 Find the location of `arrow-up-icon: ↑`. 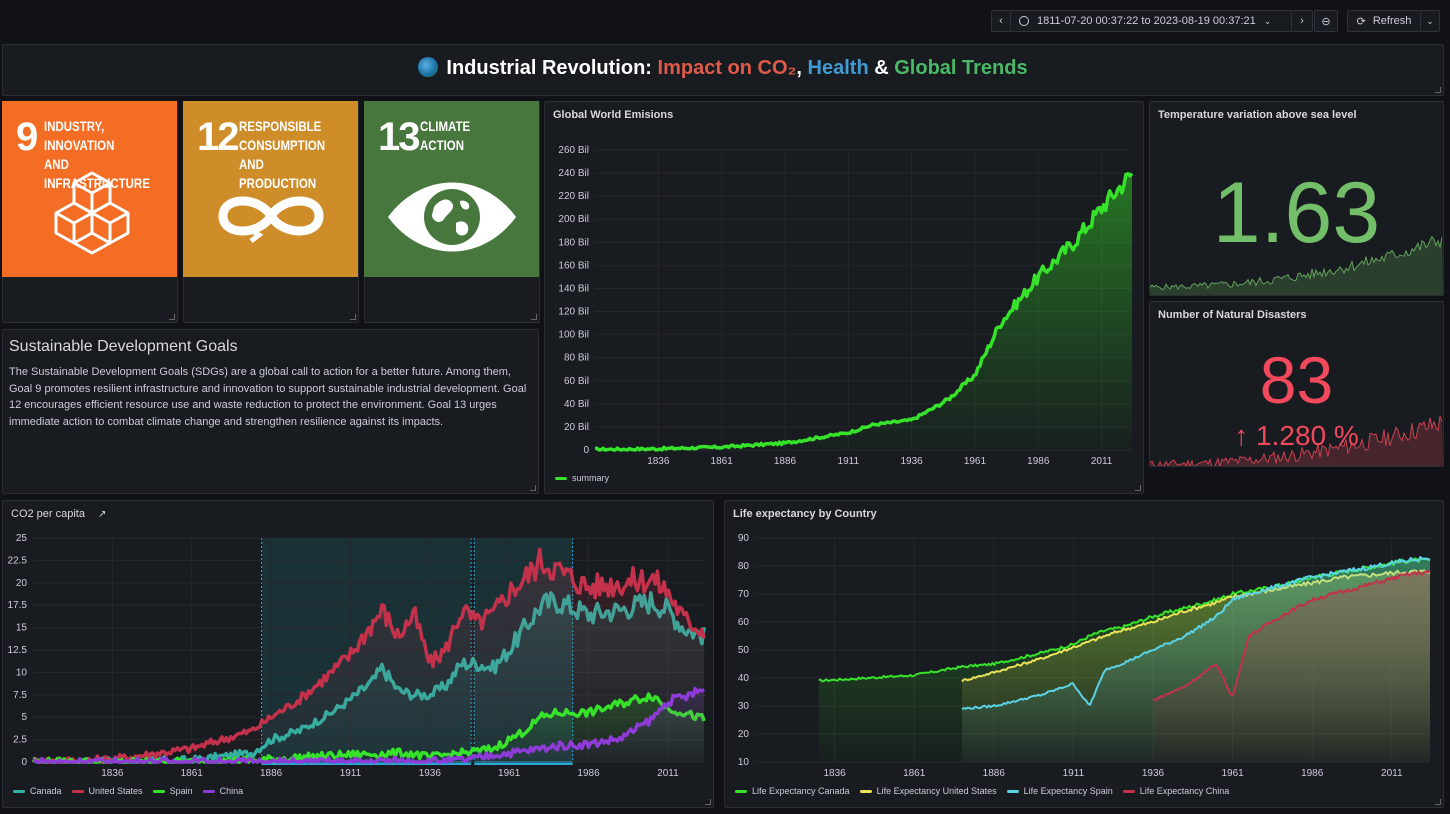

arrow-up-icon: ↑ is located at coordinates (1241, 435).